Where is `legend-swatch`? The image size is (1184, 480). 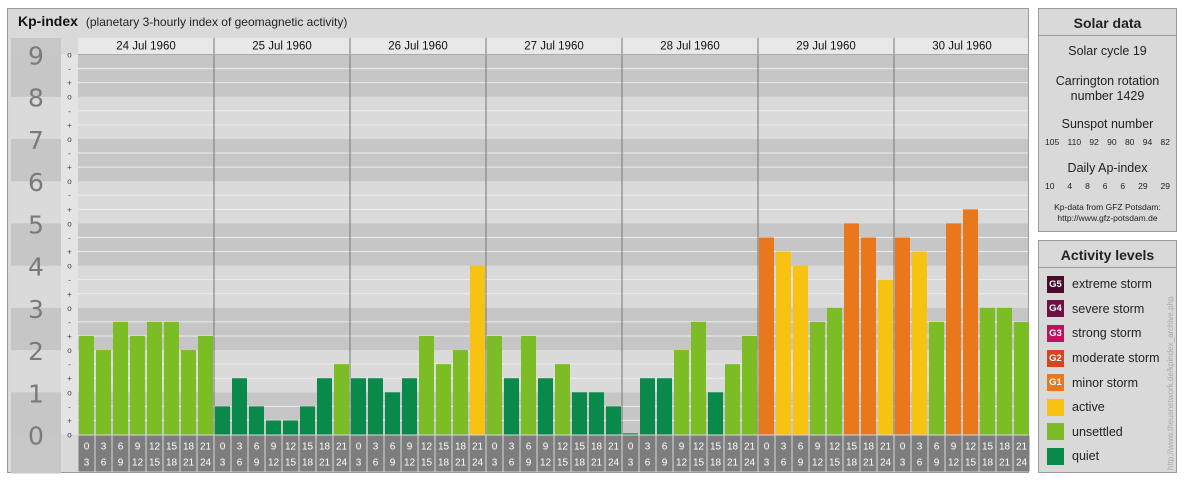
legend-swatch is located at coordinates (1055, 456).